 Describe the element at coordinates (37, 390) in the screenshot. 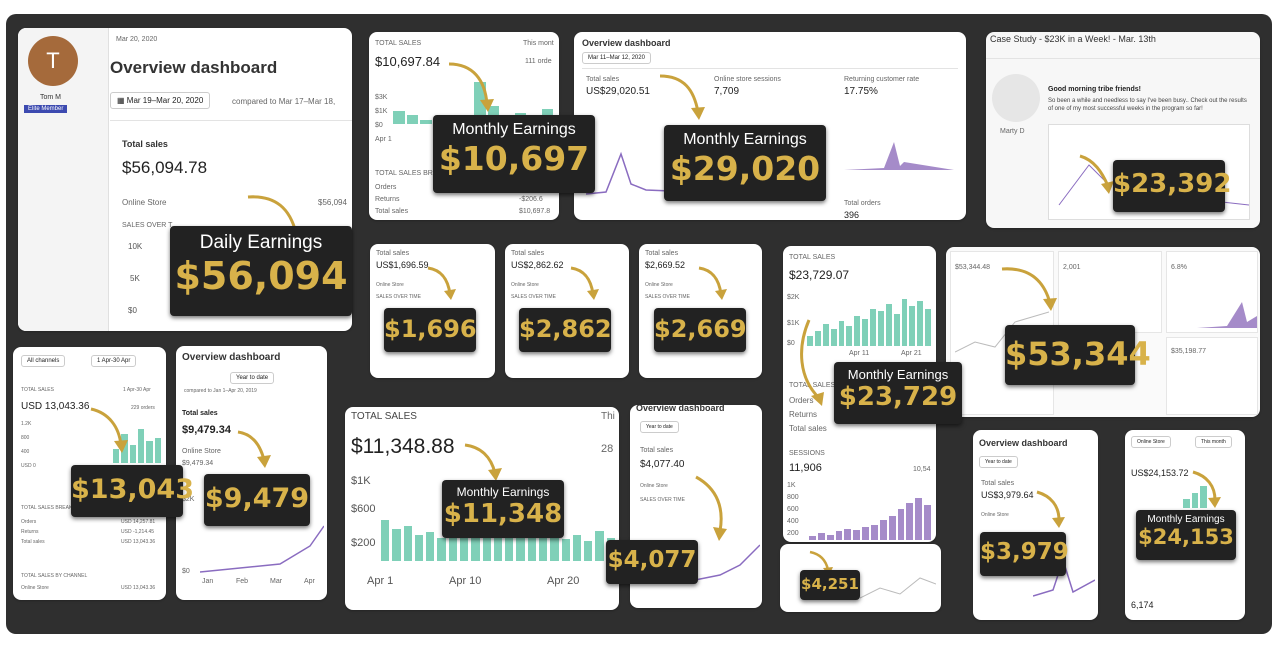

I see `total-sales-label: TOTAL SALES` at that location.